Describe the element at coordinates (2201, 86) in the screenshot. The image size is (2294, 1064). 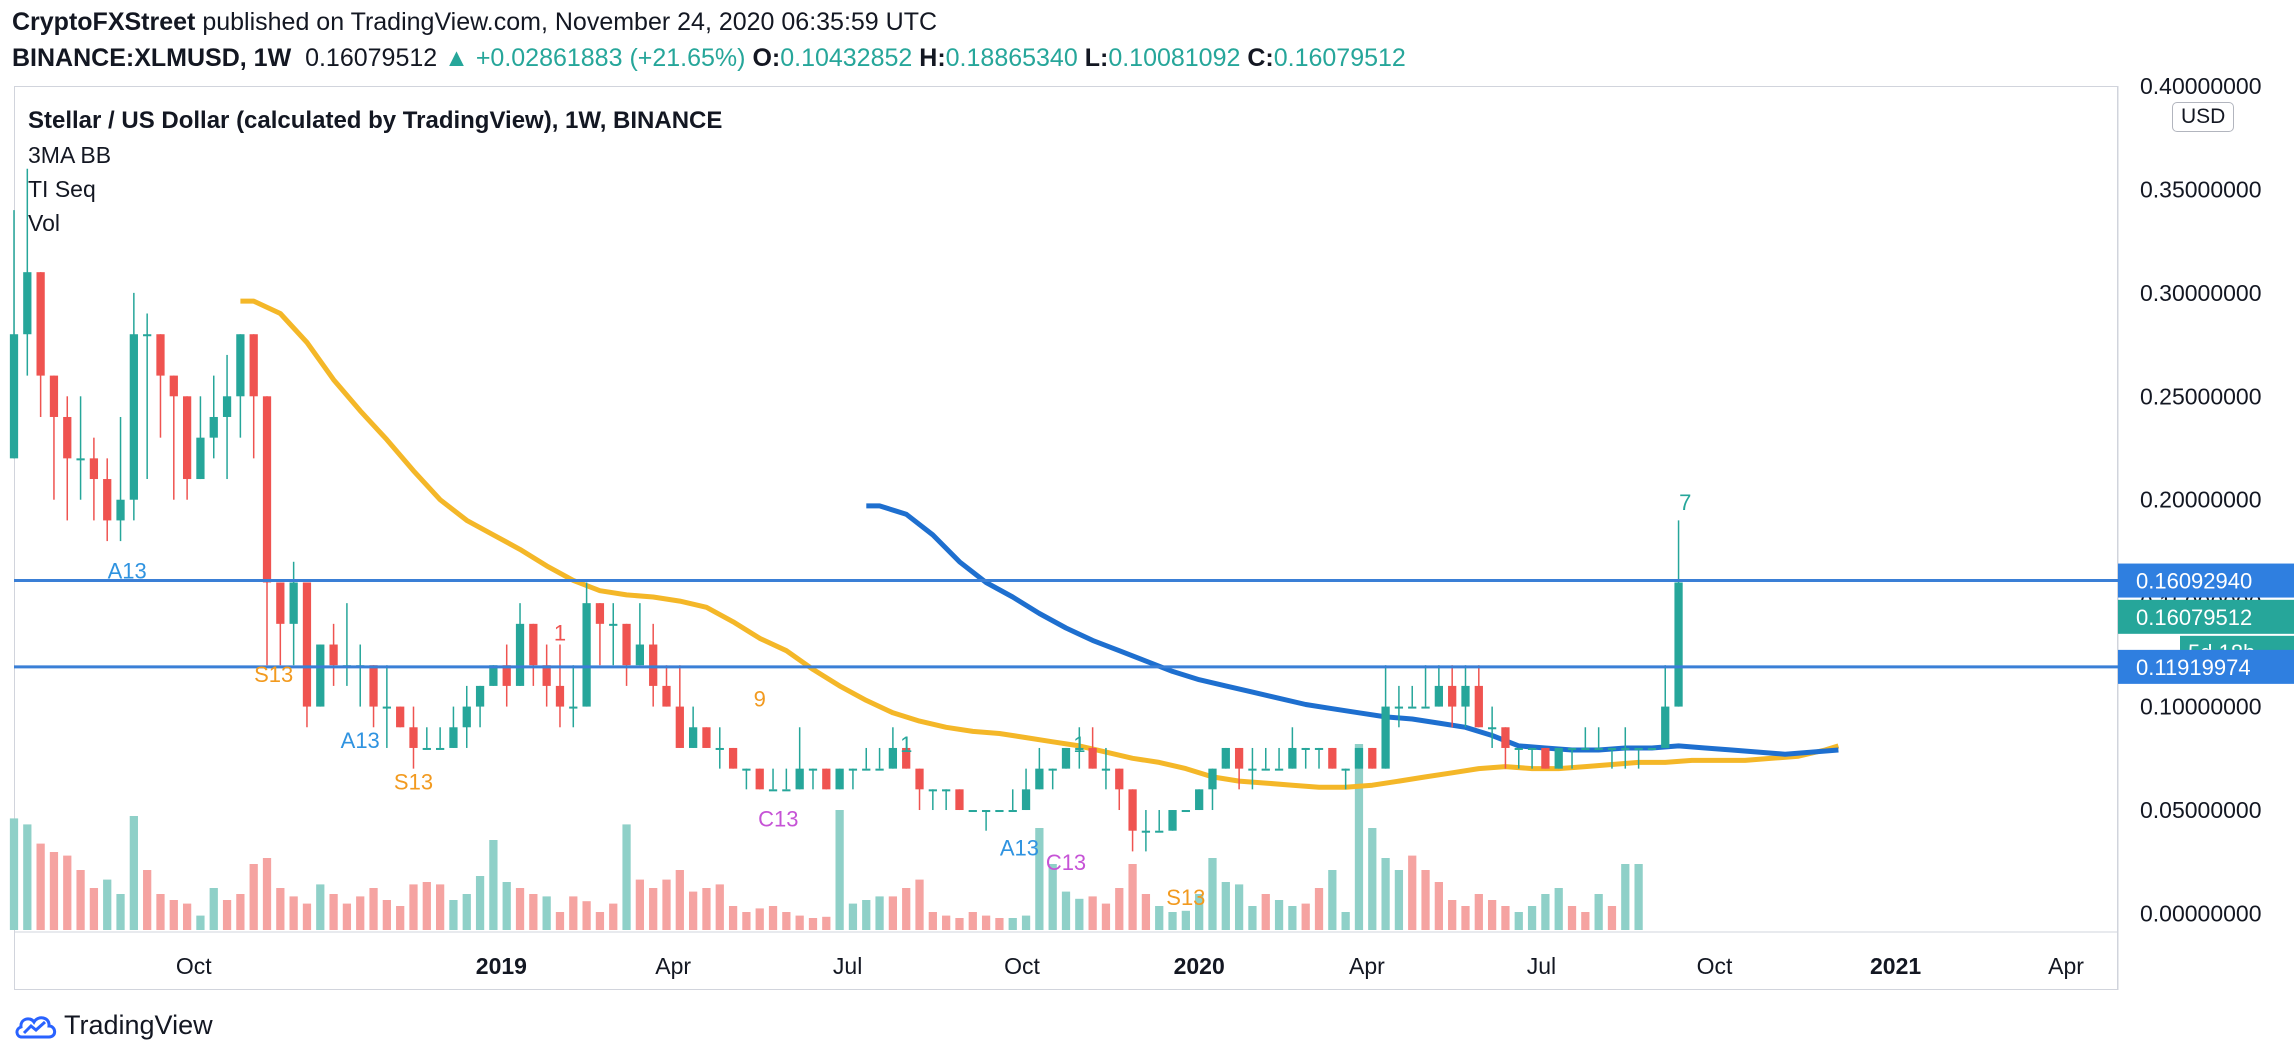
I see `y-tick-label: 0.40000000` at that location.